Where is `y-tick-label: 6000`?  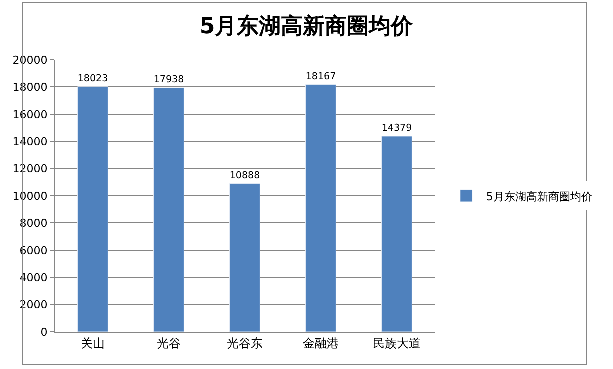
y-tick-label: 6000 is located at coordinates (34, 251).